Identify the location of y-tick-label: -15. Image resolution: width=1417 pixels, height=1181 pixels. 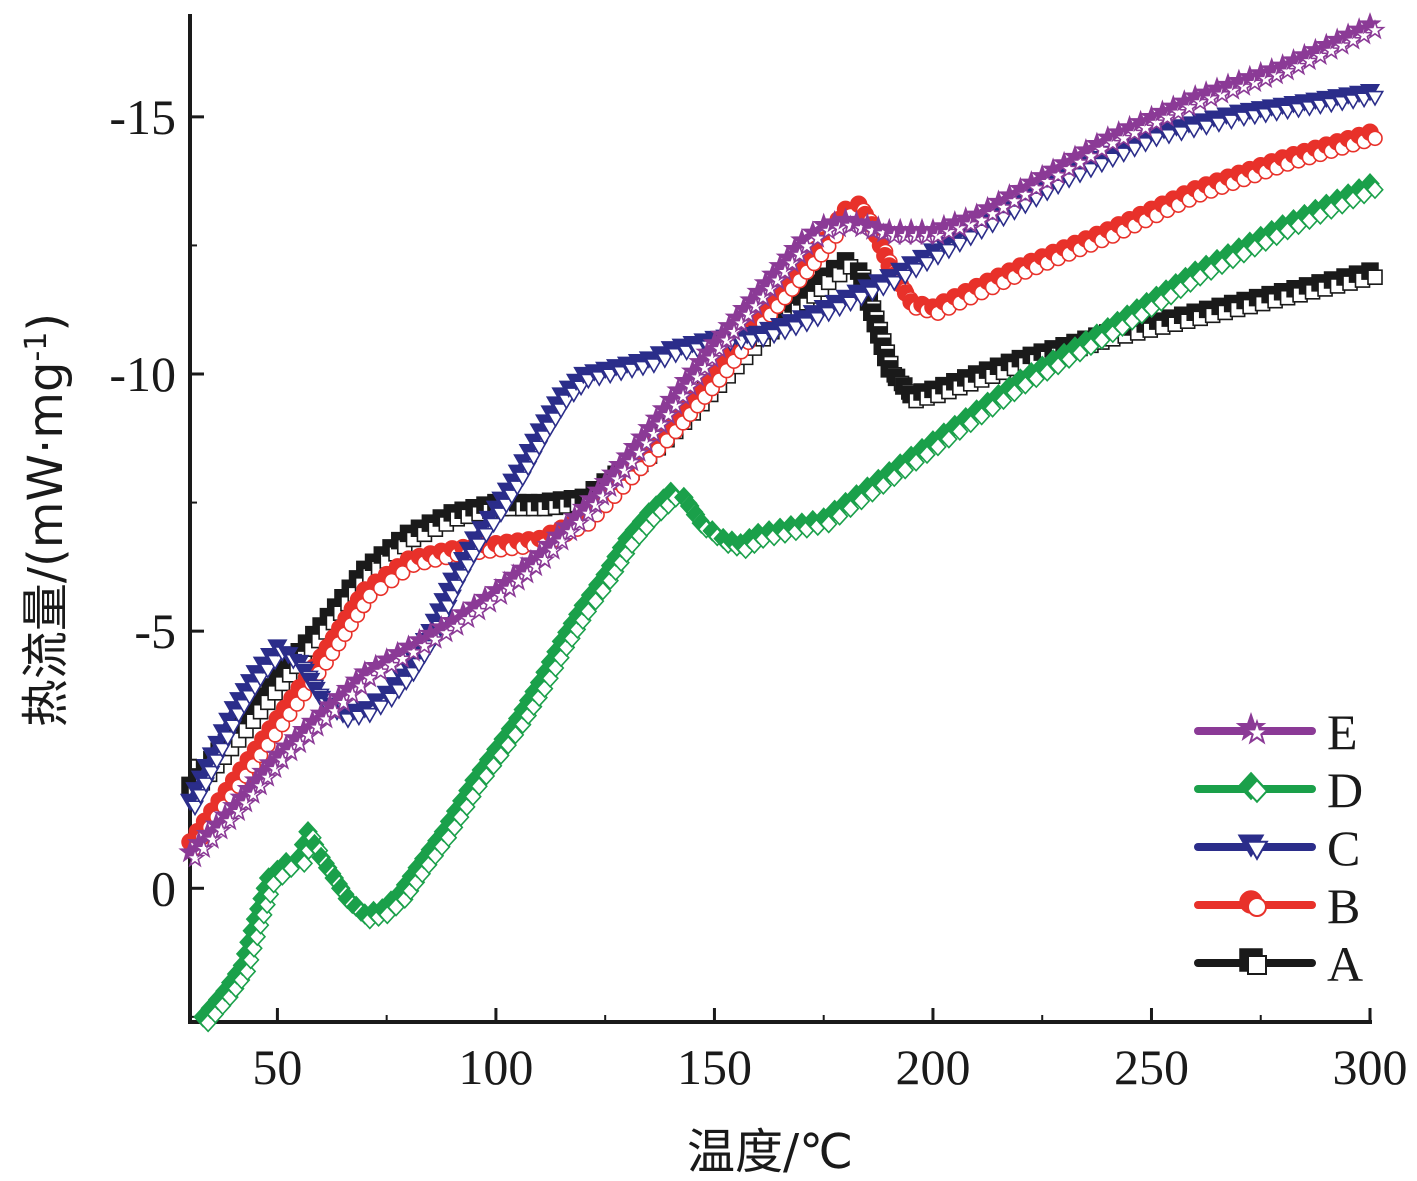
(142, 117).